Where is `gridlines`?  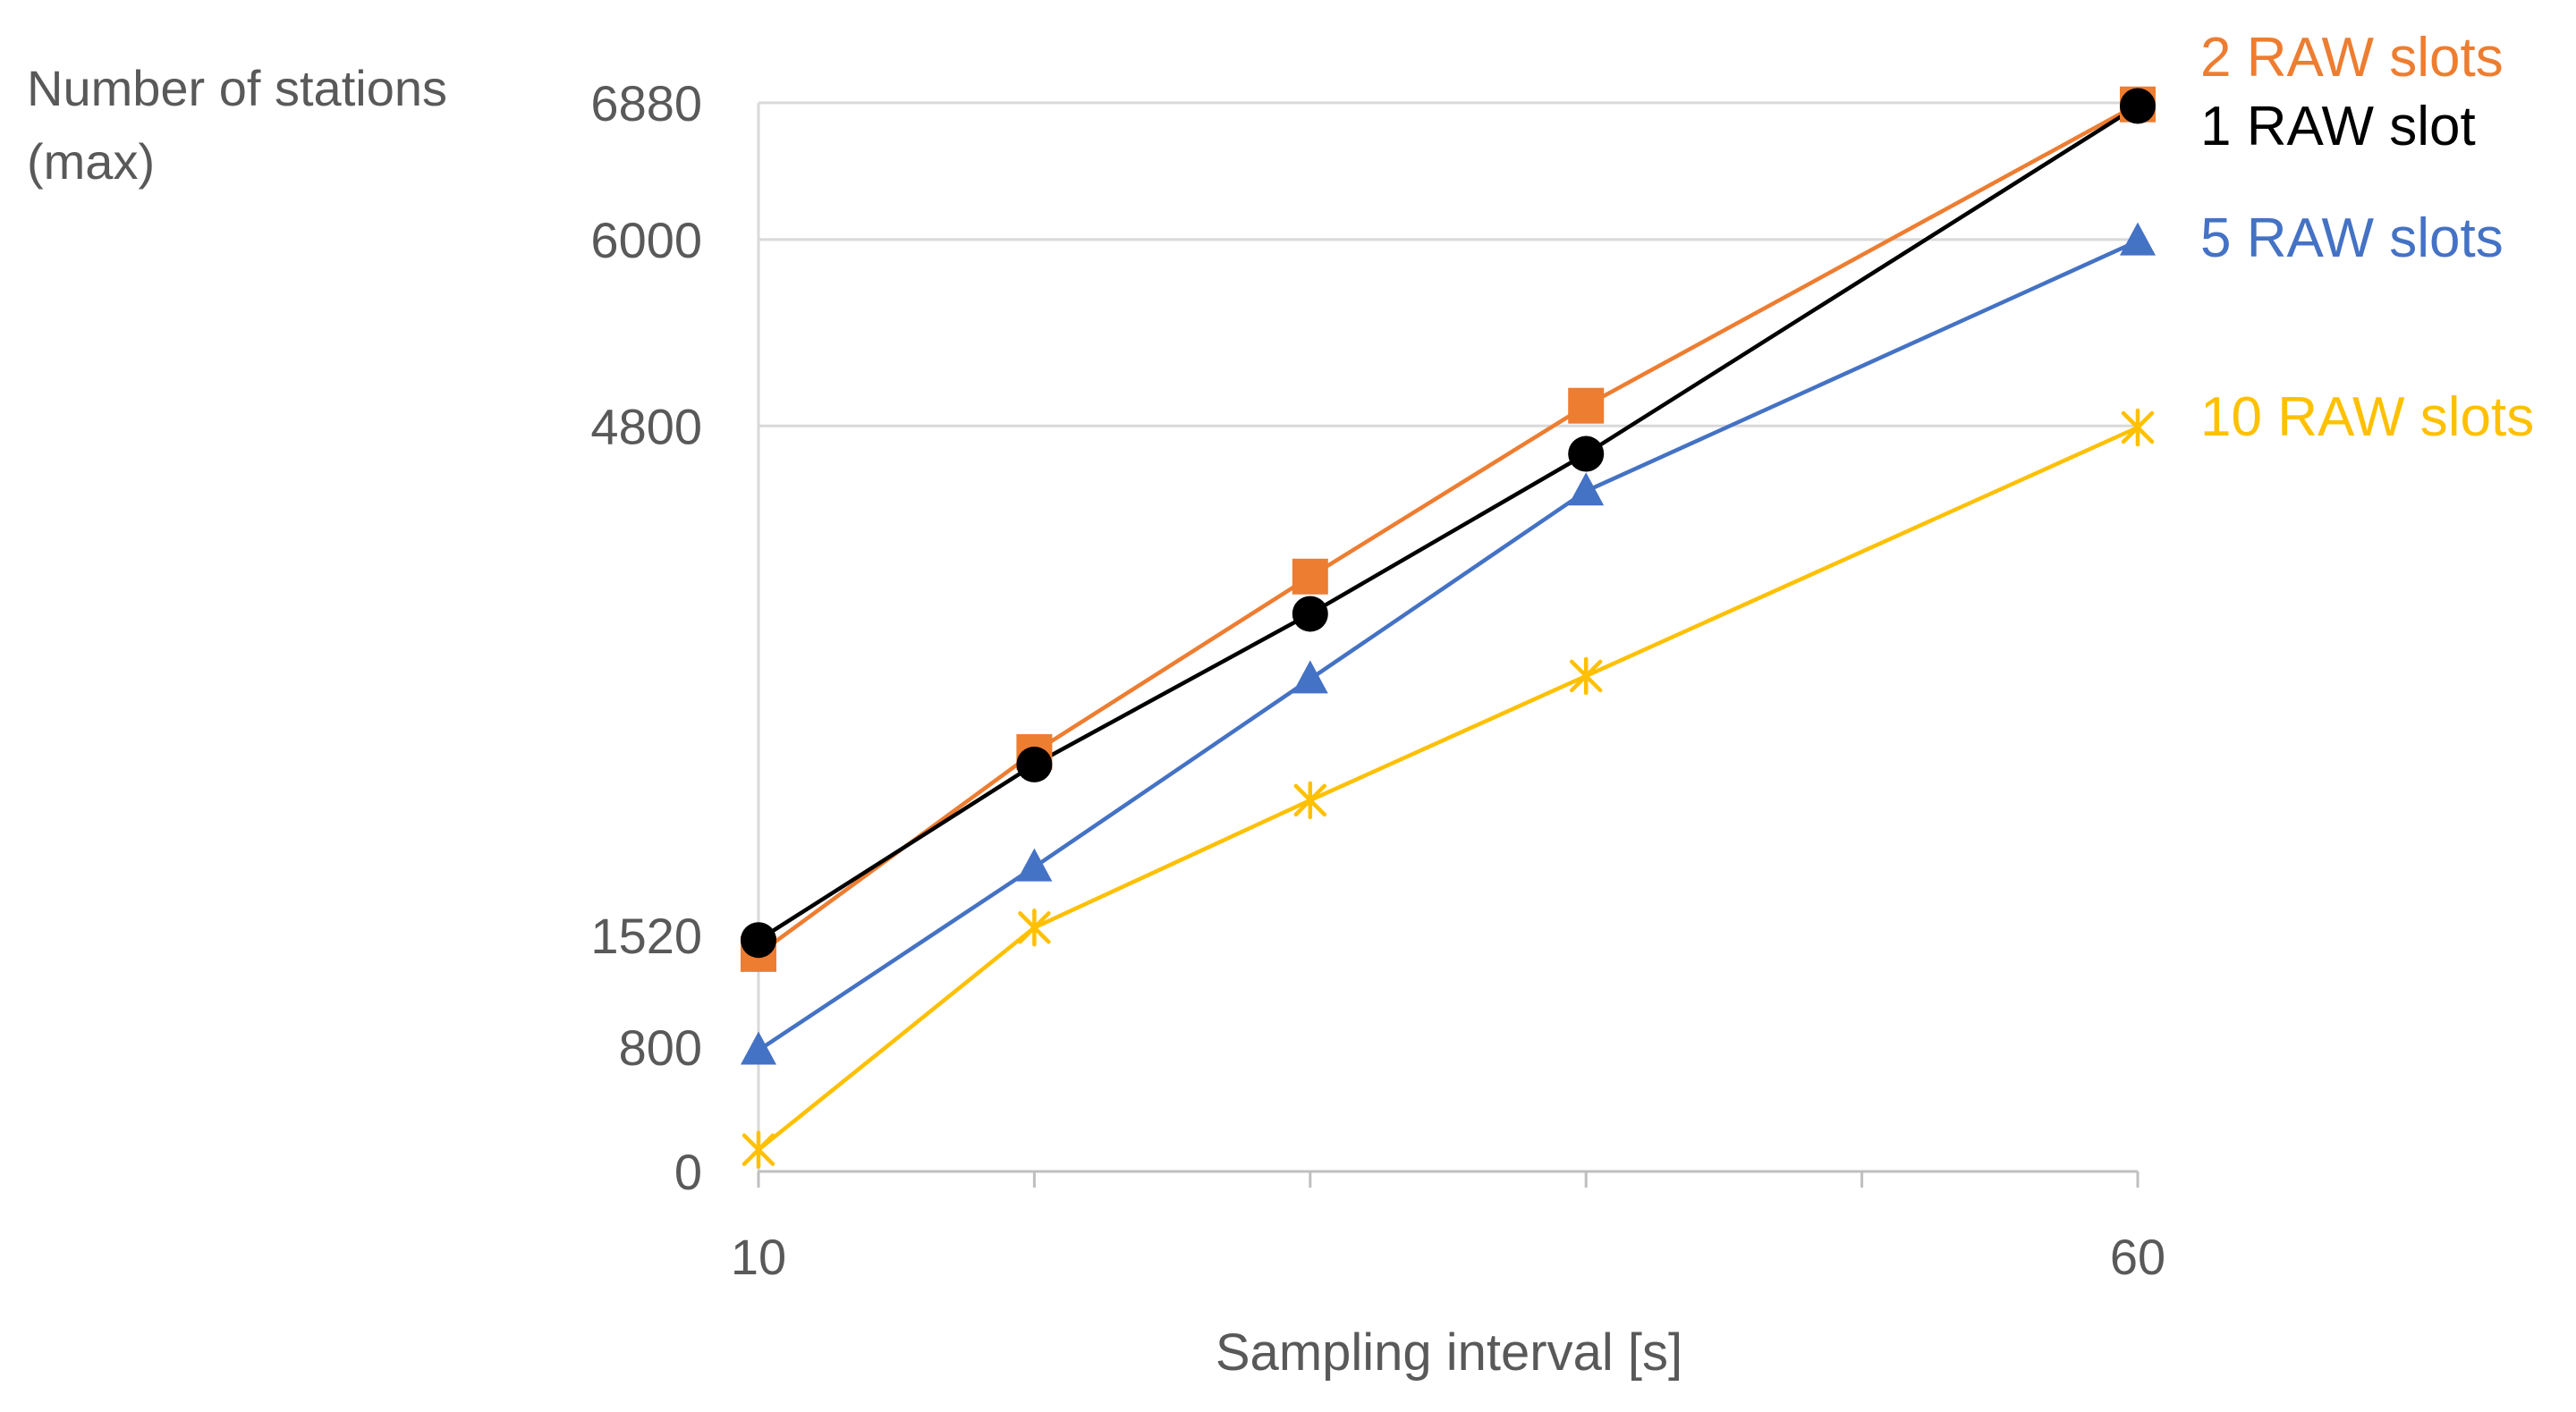 gridlines is located at coordinates (1448, 264).